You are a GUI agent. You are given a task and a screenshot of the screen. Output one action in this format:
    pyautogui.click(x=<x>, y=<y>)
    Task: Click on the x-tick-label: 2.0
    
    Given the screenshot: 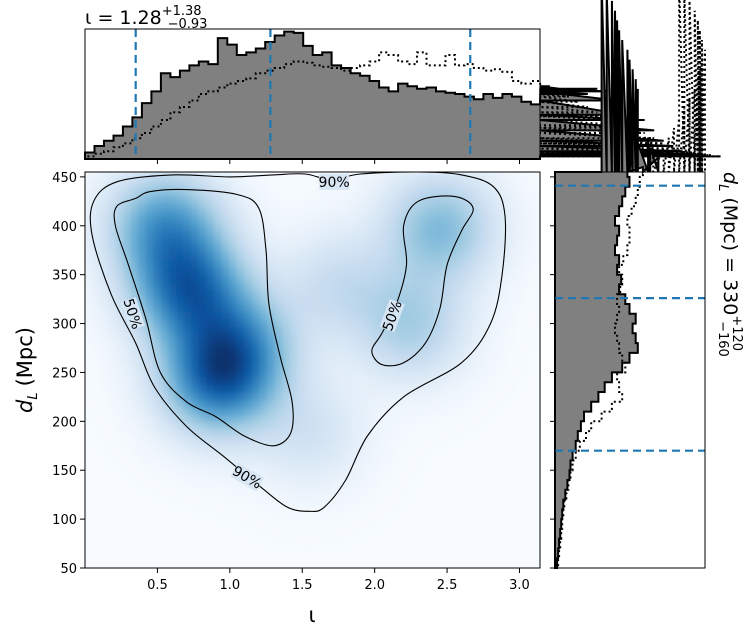 What is the action you would take?
    pyautogui.click(x=374, y=585)
    